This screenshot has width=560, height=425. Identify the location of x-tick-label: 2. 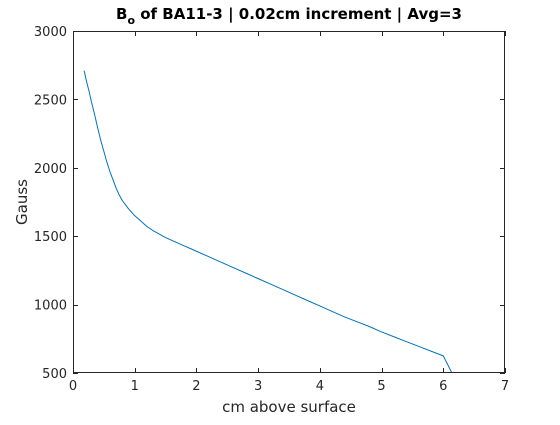
(196, 386).